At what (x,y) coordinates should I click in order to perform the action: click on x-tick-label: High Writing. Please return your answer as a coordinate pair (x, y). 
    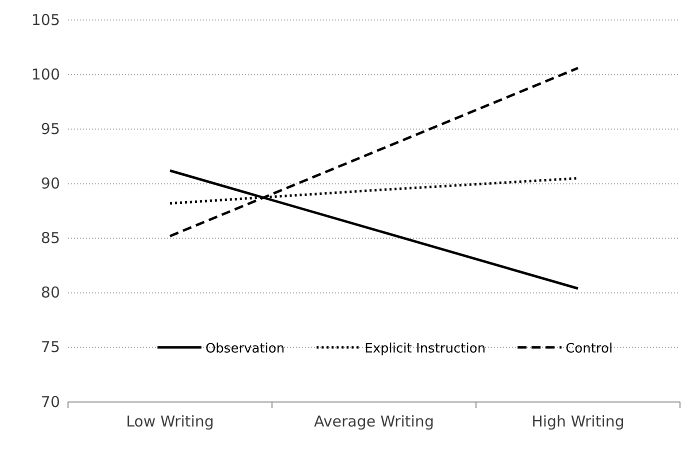
    Looking at the image, I should click on (578, 421).